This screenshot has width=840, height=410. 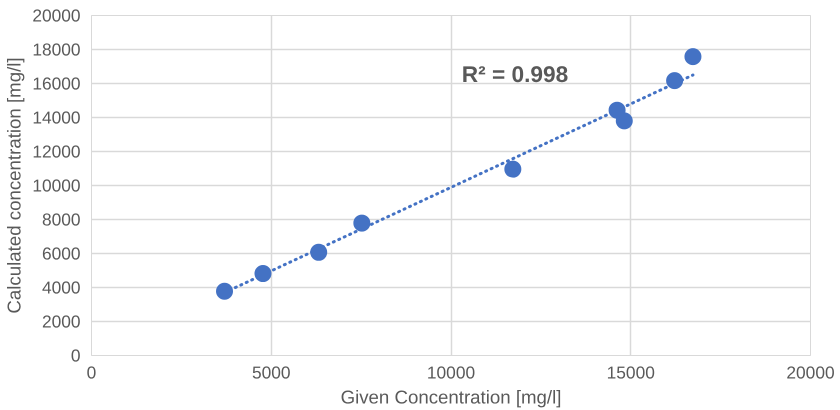 What do you see at coordinates (56, 118) in the screenshot?
I see `y-tick-label: 14000` at bounding box center [56, 118].